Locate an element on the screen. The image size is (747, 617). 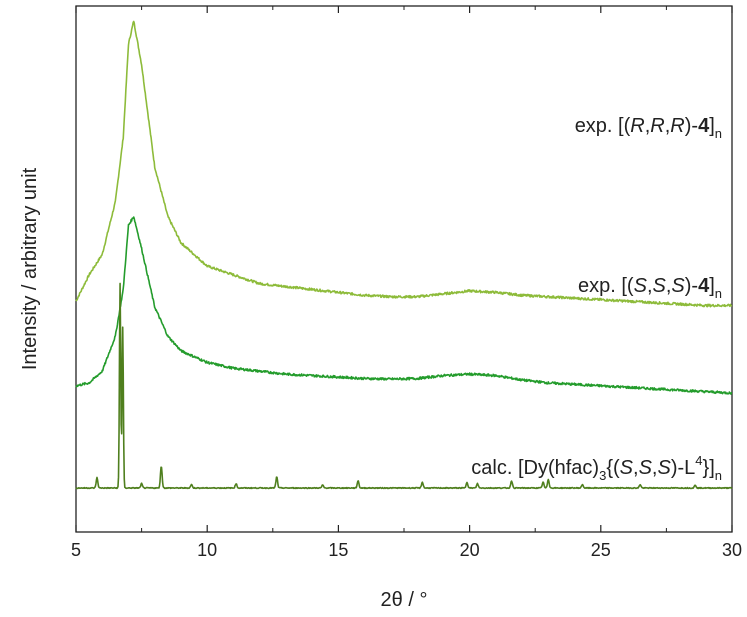
series-label-3: calc. [Dy(hfac)3{(S,S,S)-L4}]n is located at coordinates (596, 468).